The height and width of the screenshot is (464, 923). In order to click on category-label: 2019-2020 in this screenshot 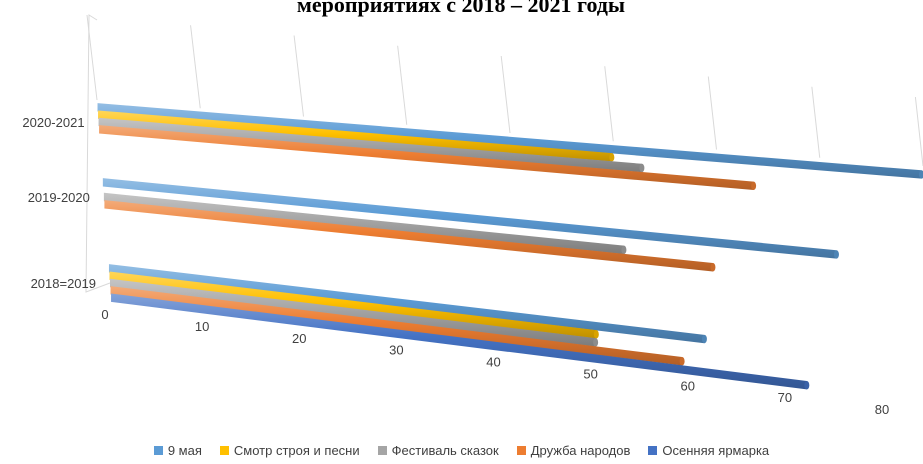, I will do `click(59, 197)`.